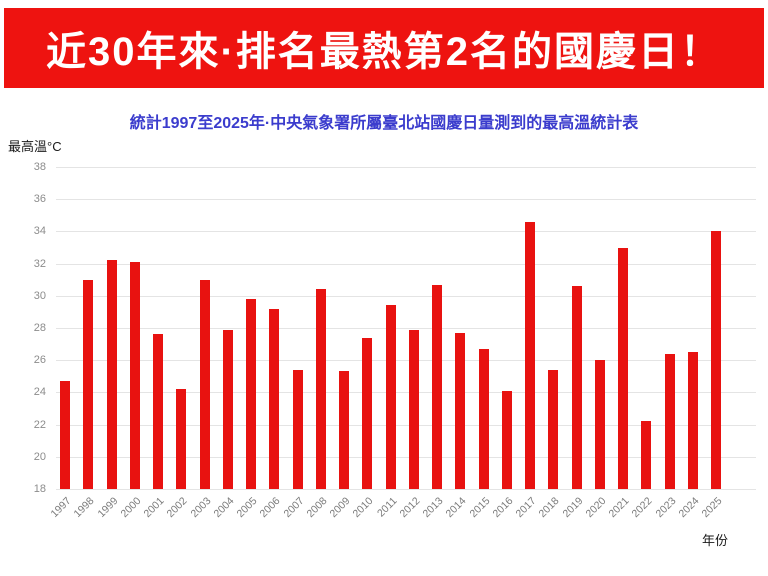 The height and width of the screenshot is (576, 768). What do you see at coordinates (204, 384) in the screenshot?
I see `bar-2003` at bounding box center [204, 384].